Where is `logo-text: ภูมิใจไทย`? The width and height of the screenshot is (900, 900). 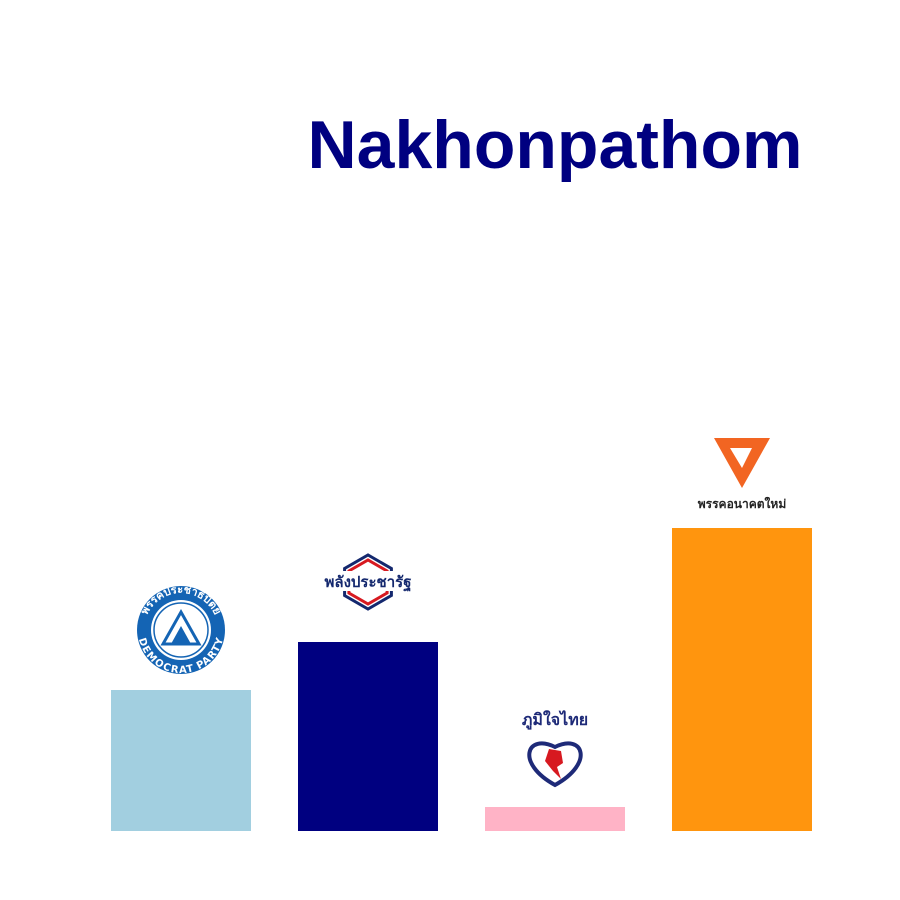
logo-text: ภูมิใจไทย is located at coordinates (555, 720).